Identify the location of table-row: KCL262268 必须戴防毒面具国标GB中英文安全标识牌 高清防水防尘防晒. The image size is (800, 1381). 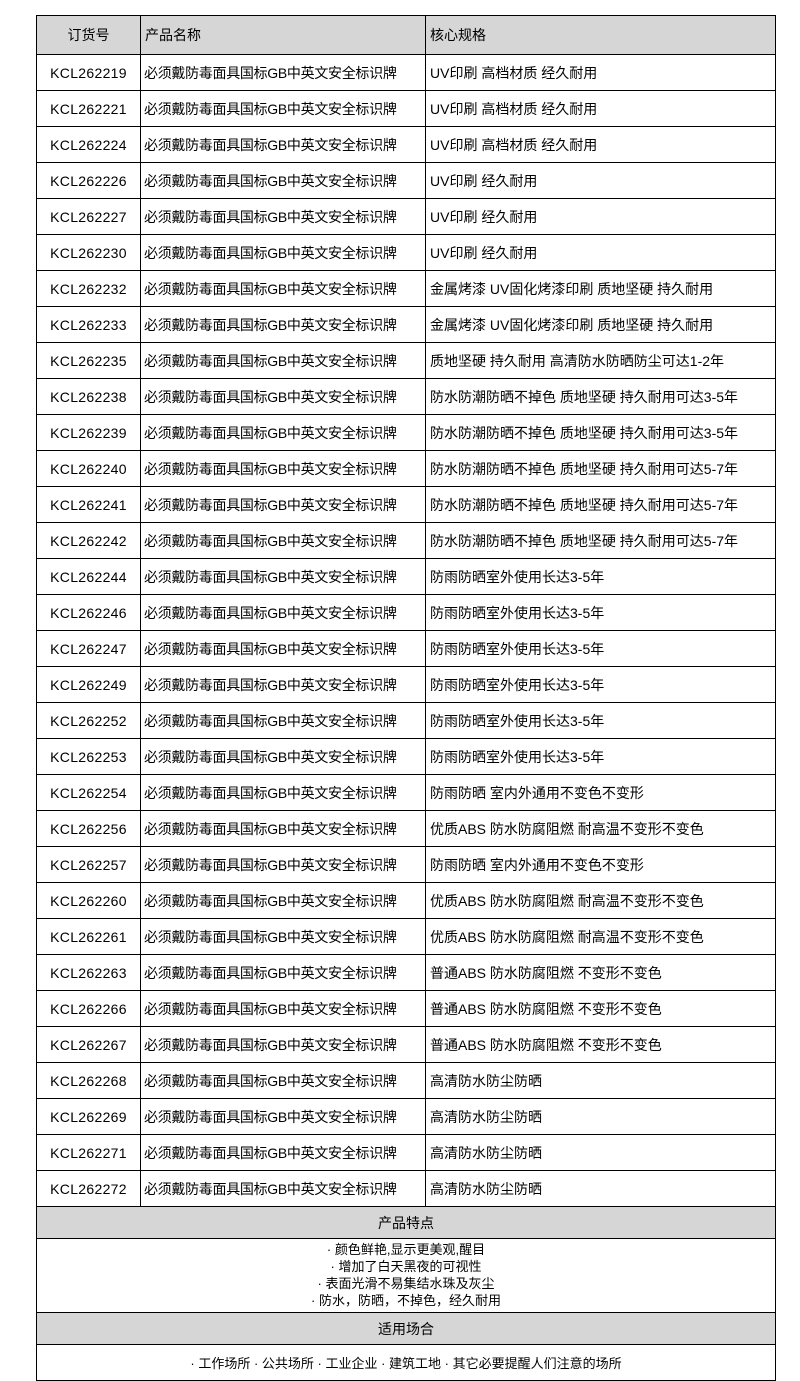
(406, 1080).